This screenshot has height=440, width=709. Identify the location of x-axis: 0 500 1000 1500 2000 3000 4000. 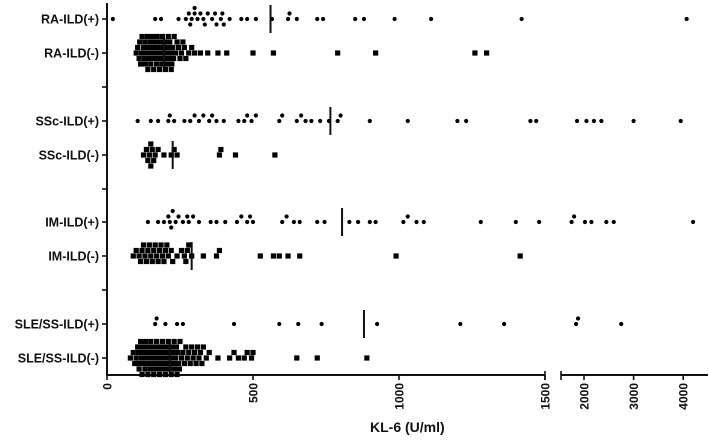
(404, 390).